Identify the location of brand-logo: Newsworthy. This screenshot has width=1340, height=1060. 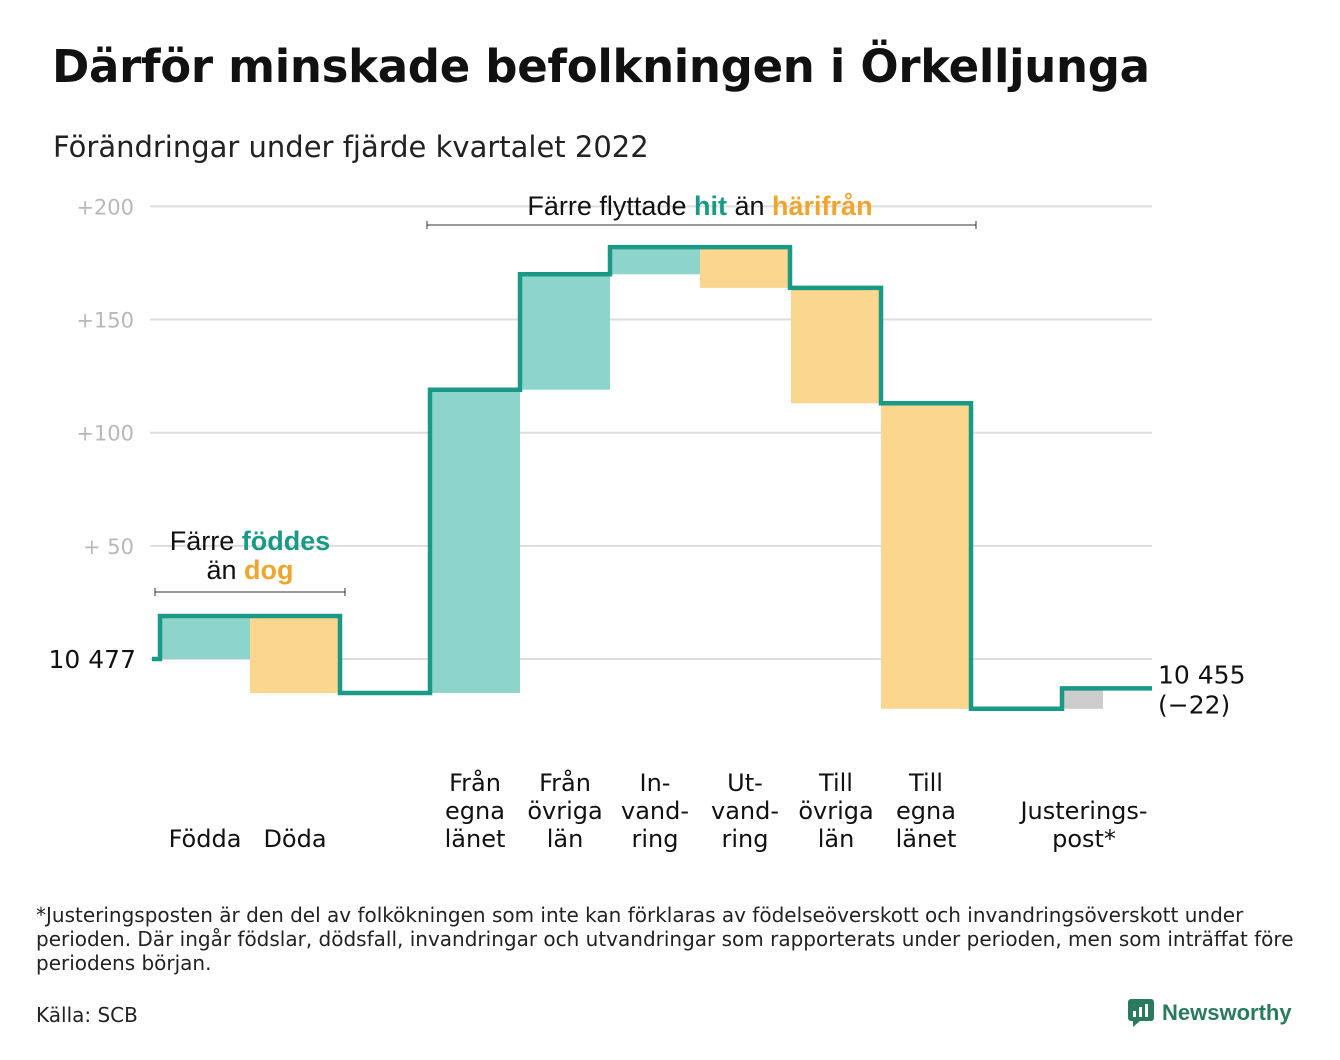
(1210, 1013).